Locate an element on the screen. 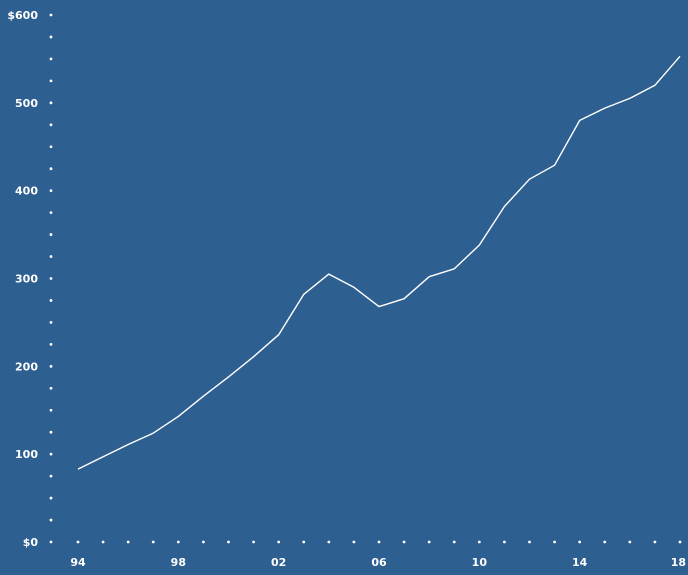 The width and height of the screenshot is (688, 575). y-tick-label: $600 is located at coordinates (22, 15).